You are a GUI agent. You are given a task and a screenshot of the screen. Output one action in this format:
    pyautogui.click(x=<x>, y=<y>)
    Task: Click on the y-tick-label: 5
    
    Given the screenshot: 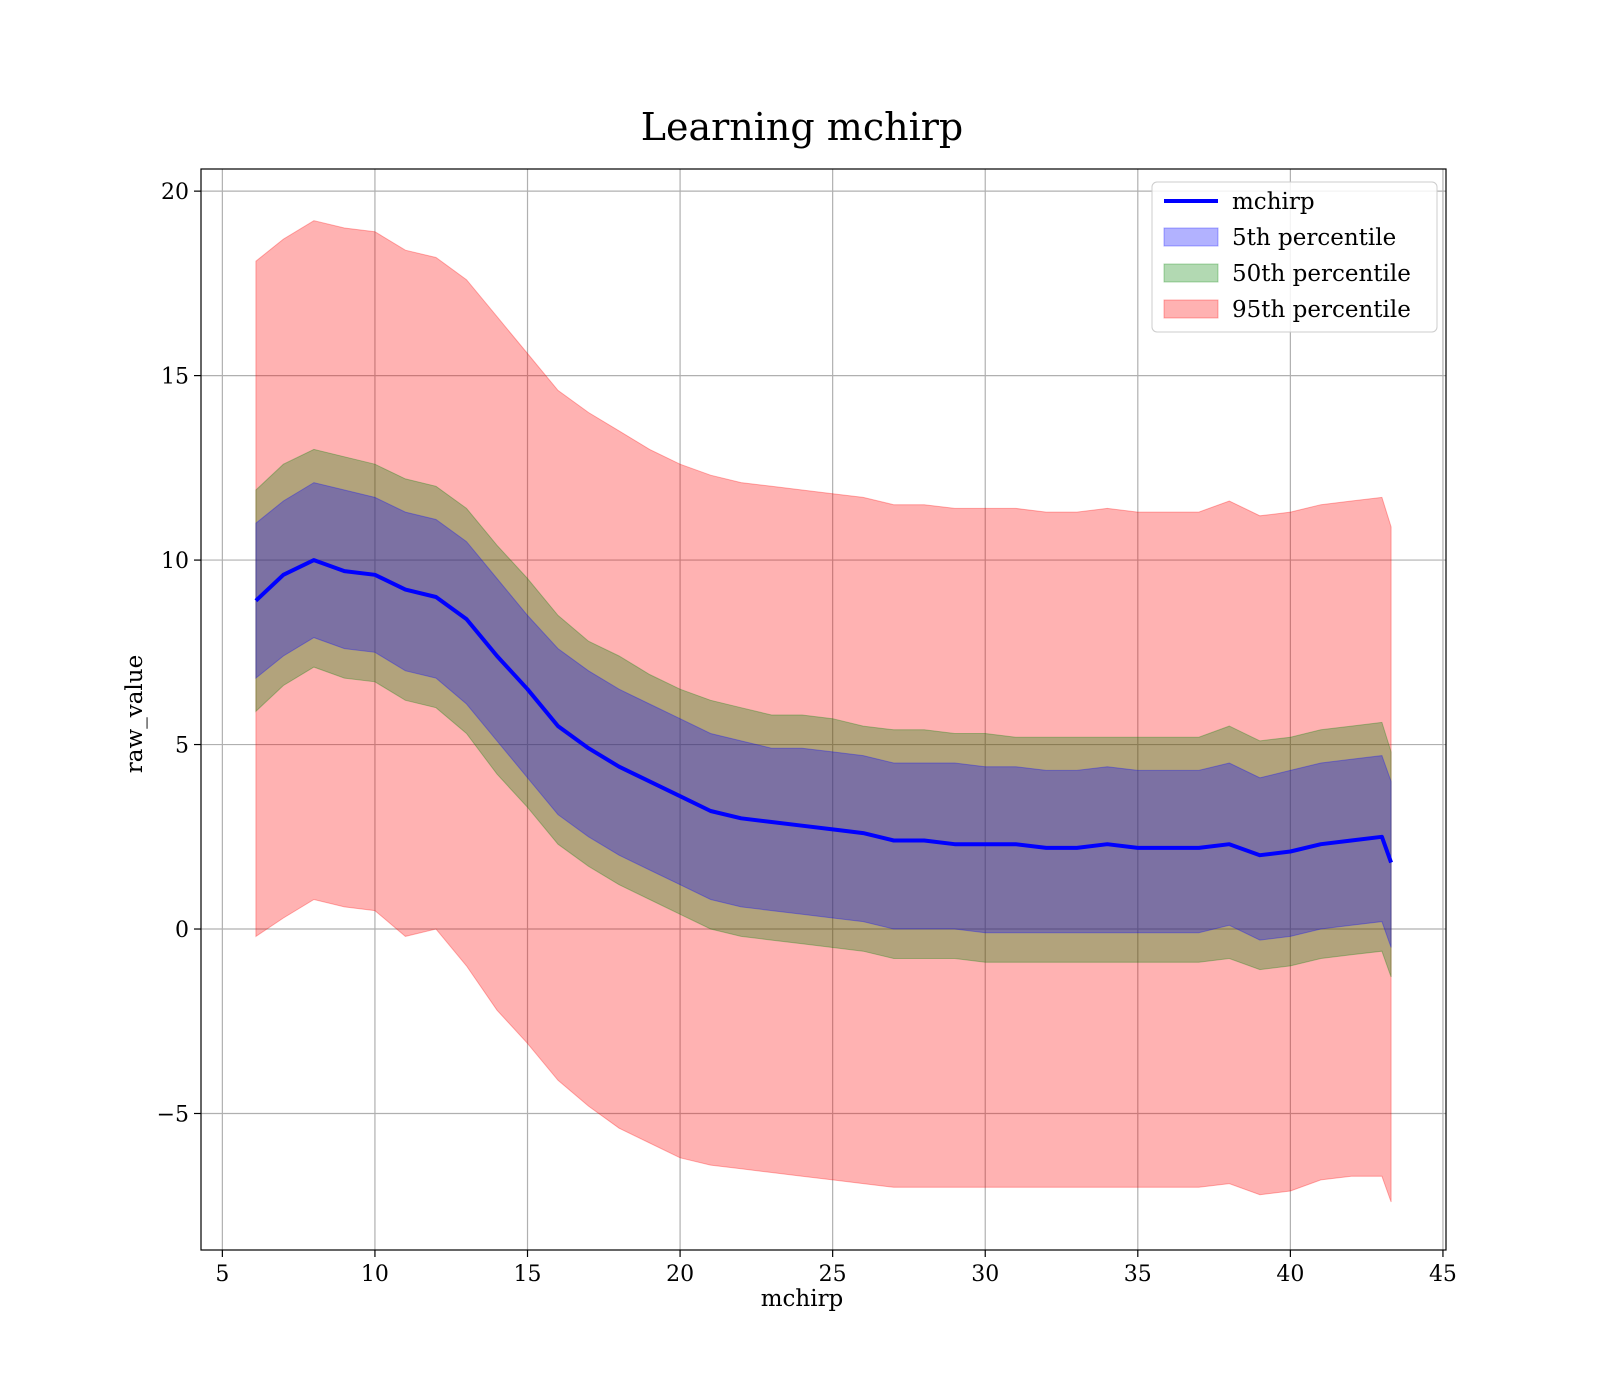 What is the action you would take?
    pyautogui.click(x=182, y=746)
    